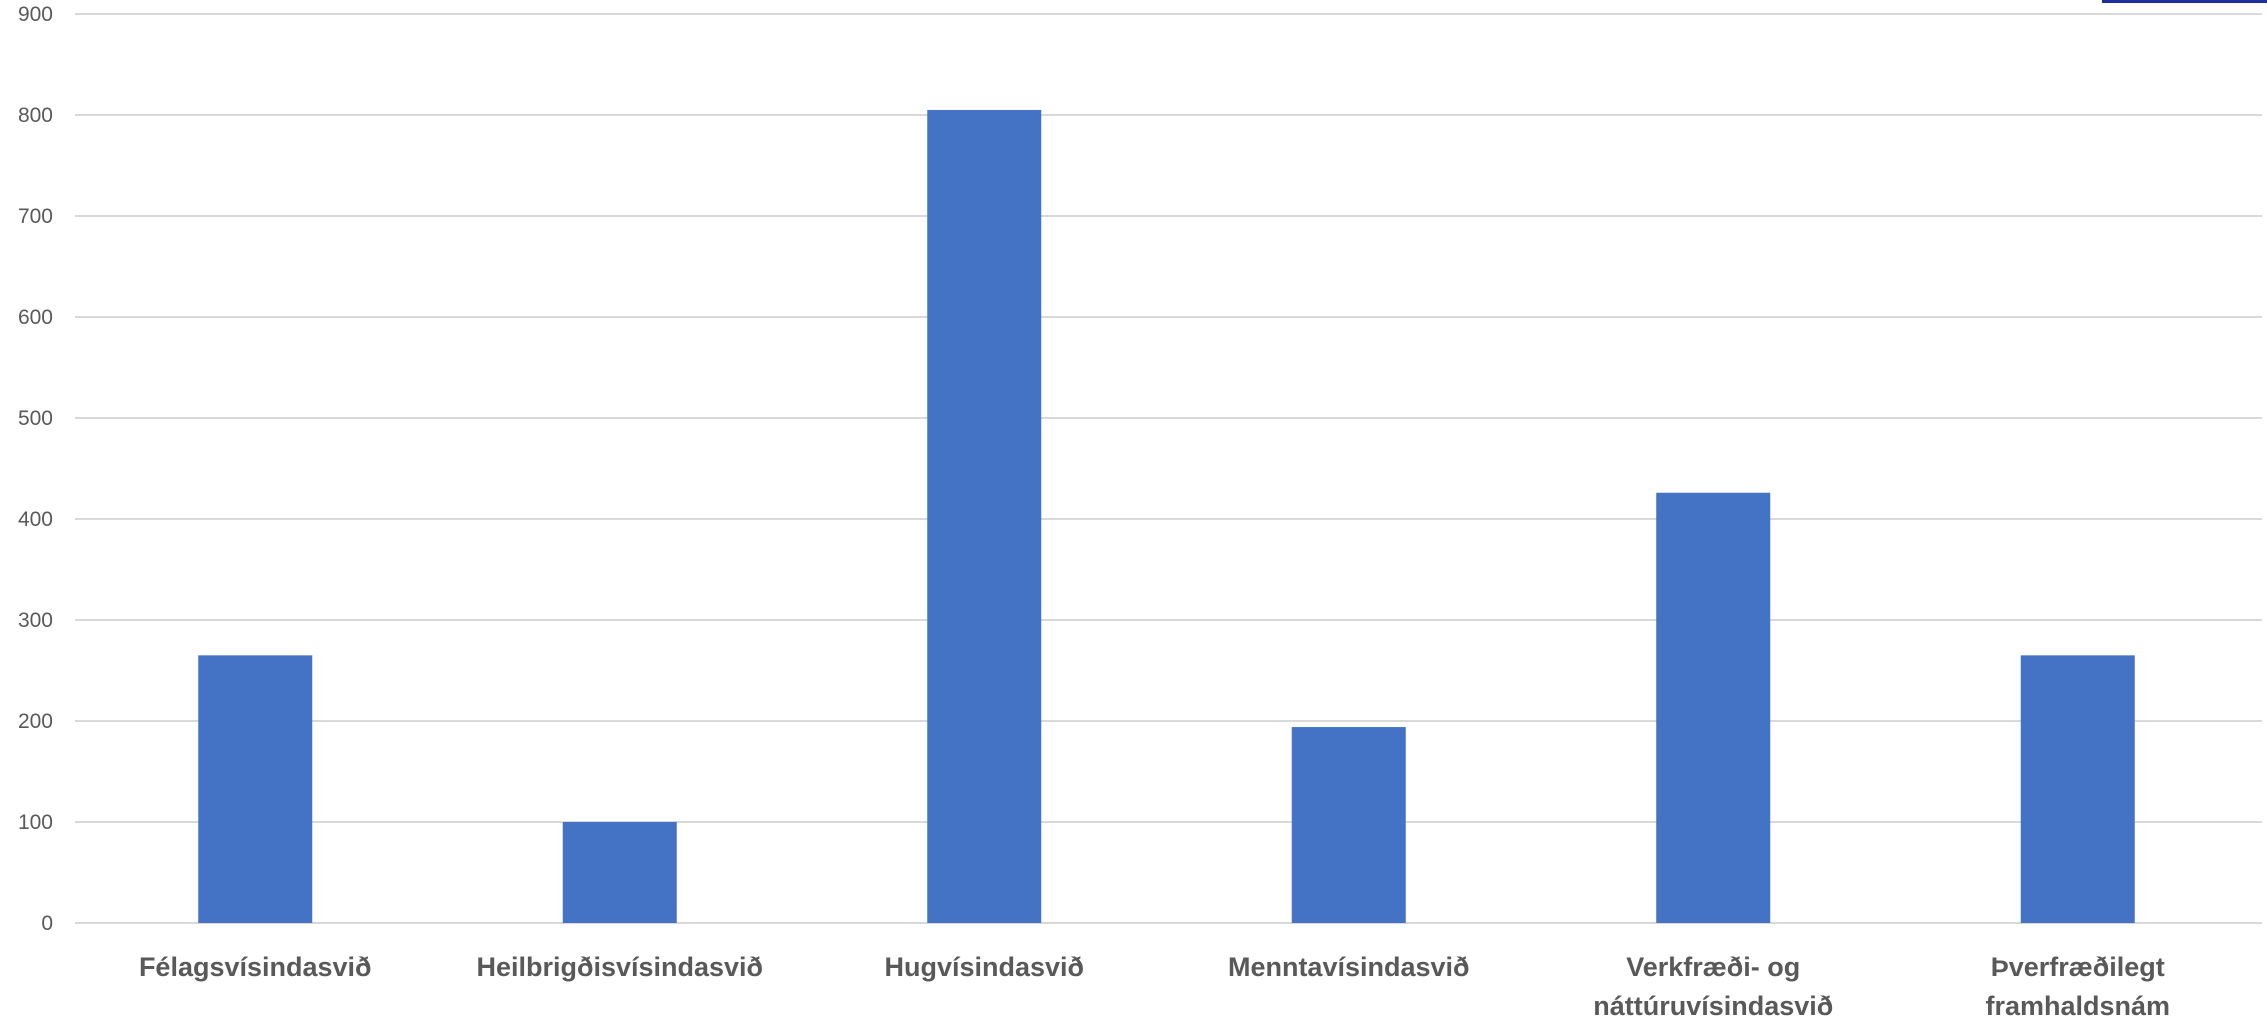 The height and width of the screenshot is (1020, 2267). I want to click on x-category-label-line: Menntavísindasvið, so click(1349, 967).